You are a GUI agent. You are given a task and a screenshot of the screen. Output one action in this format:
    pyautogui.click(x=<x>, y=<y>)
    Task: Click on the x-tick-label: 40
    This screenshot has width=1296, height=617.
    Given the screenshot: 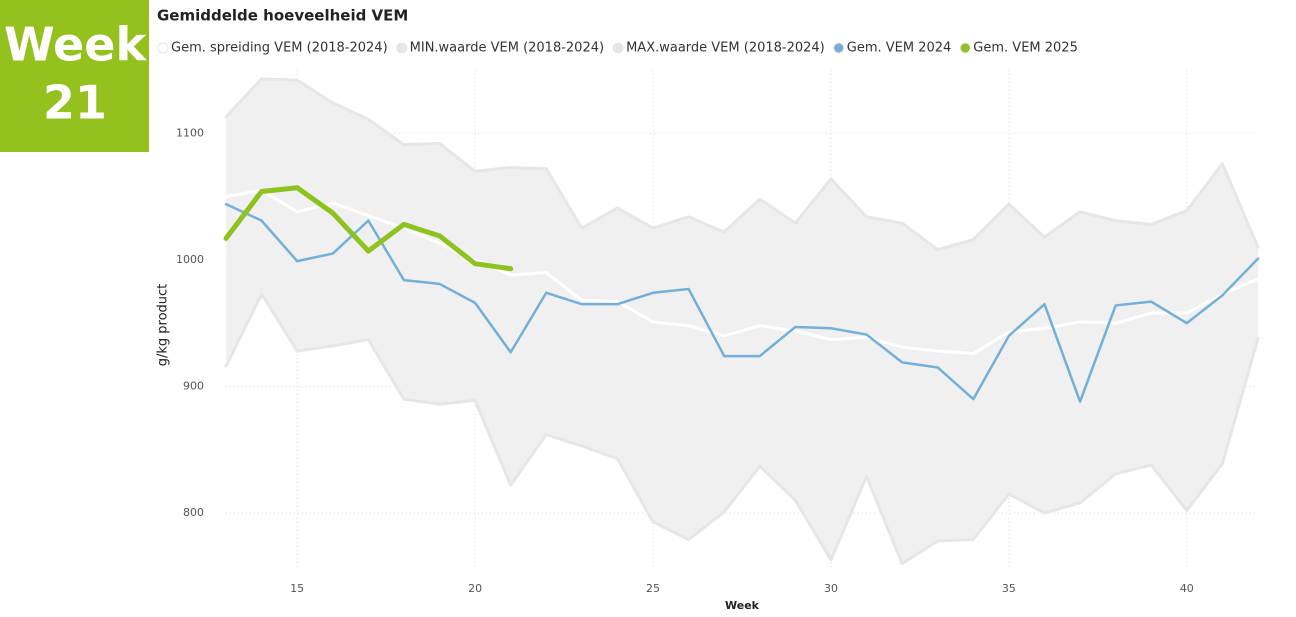 What is the action you would take?
    pyautogui.click(x=1187, y=588)
    